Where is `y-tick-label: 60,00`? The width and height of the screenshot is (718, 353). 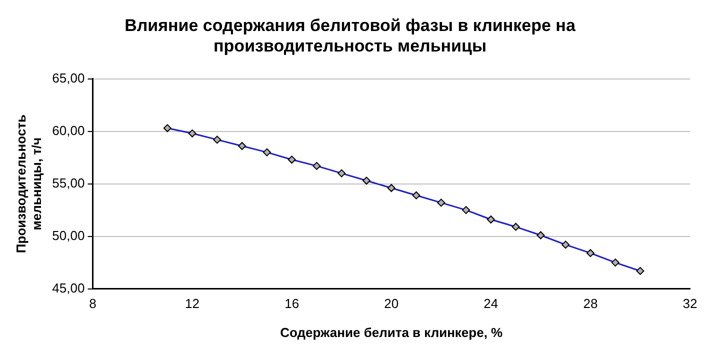 y-tick-label: 60,00 is located at coordinates (68, 130).